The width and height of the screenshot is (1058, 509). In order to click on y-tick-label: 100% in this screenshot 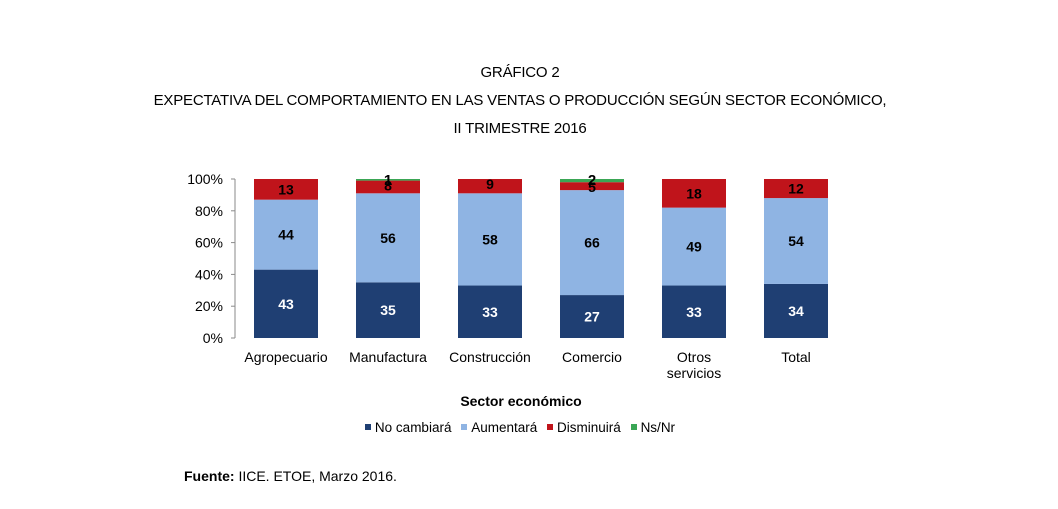, I will do `click(205, 179)`.